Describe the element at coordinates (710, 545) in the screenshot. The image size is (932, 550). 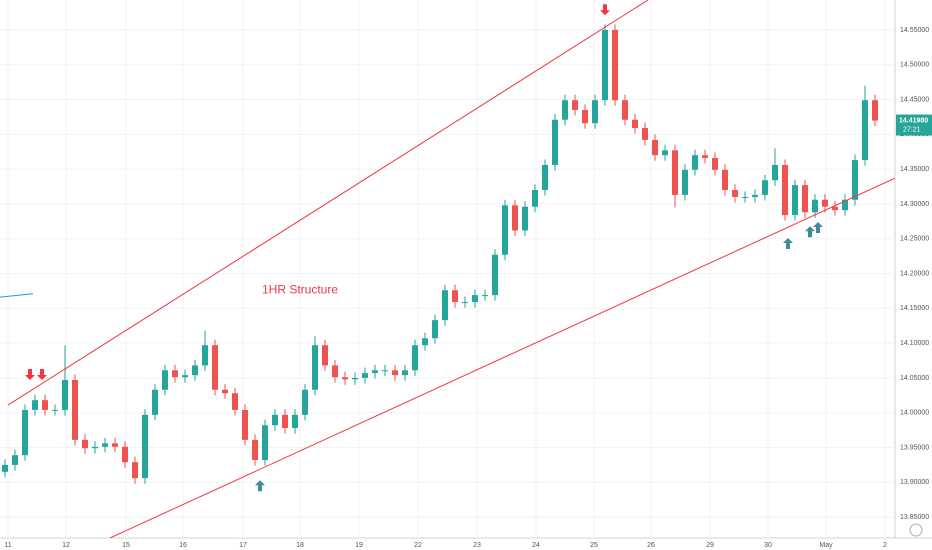
I see `x-tick-label: 29` at that location.